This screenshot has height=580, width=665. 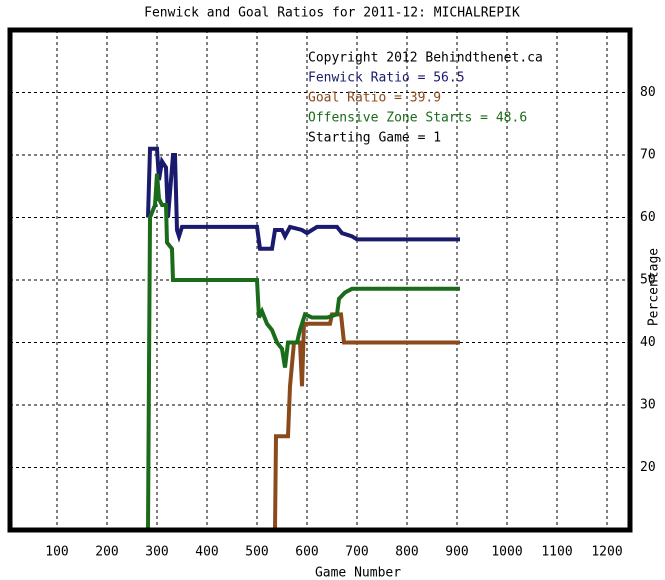 I want to click on x-tick-label: 400, so click(x=206, y=552).